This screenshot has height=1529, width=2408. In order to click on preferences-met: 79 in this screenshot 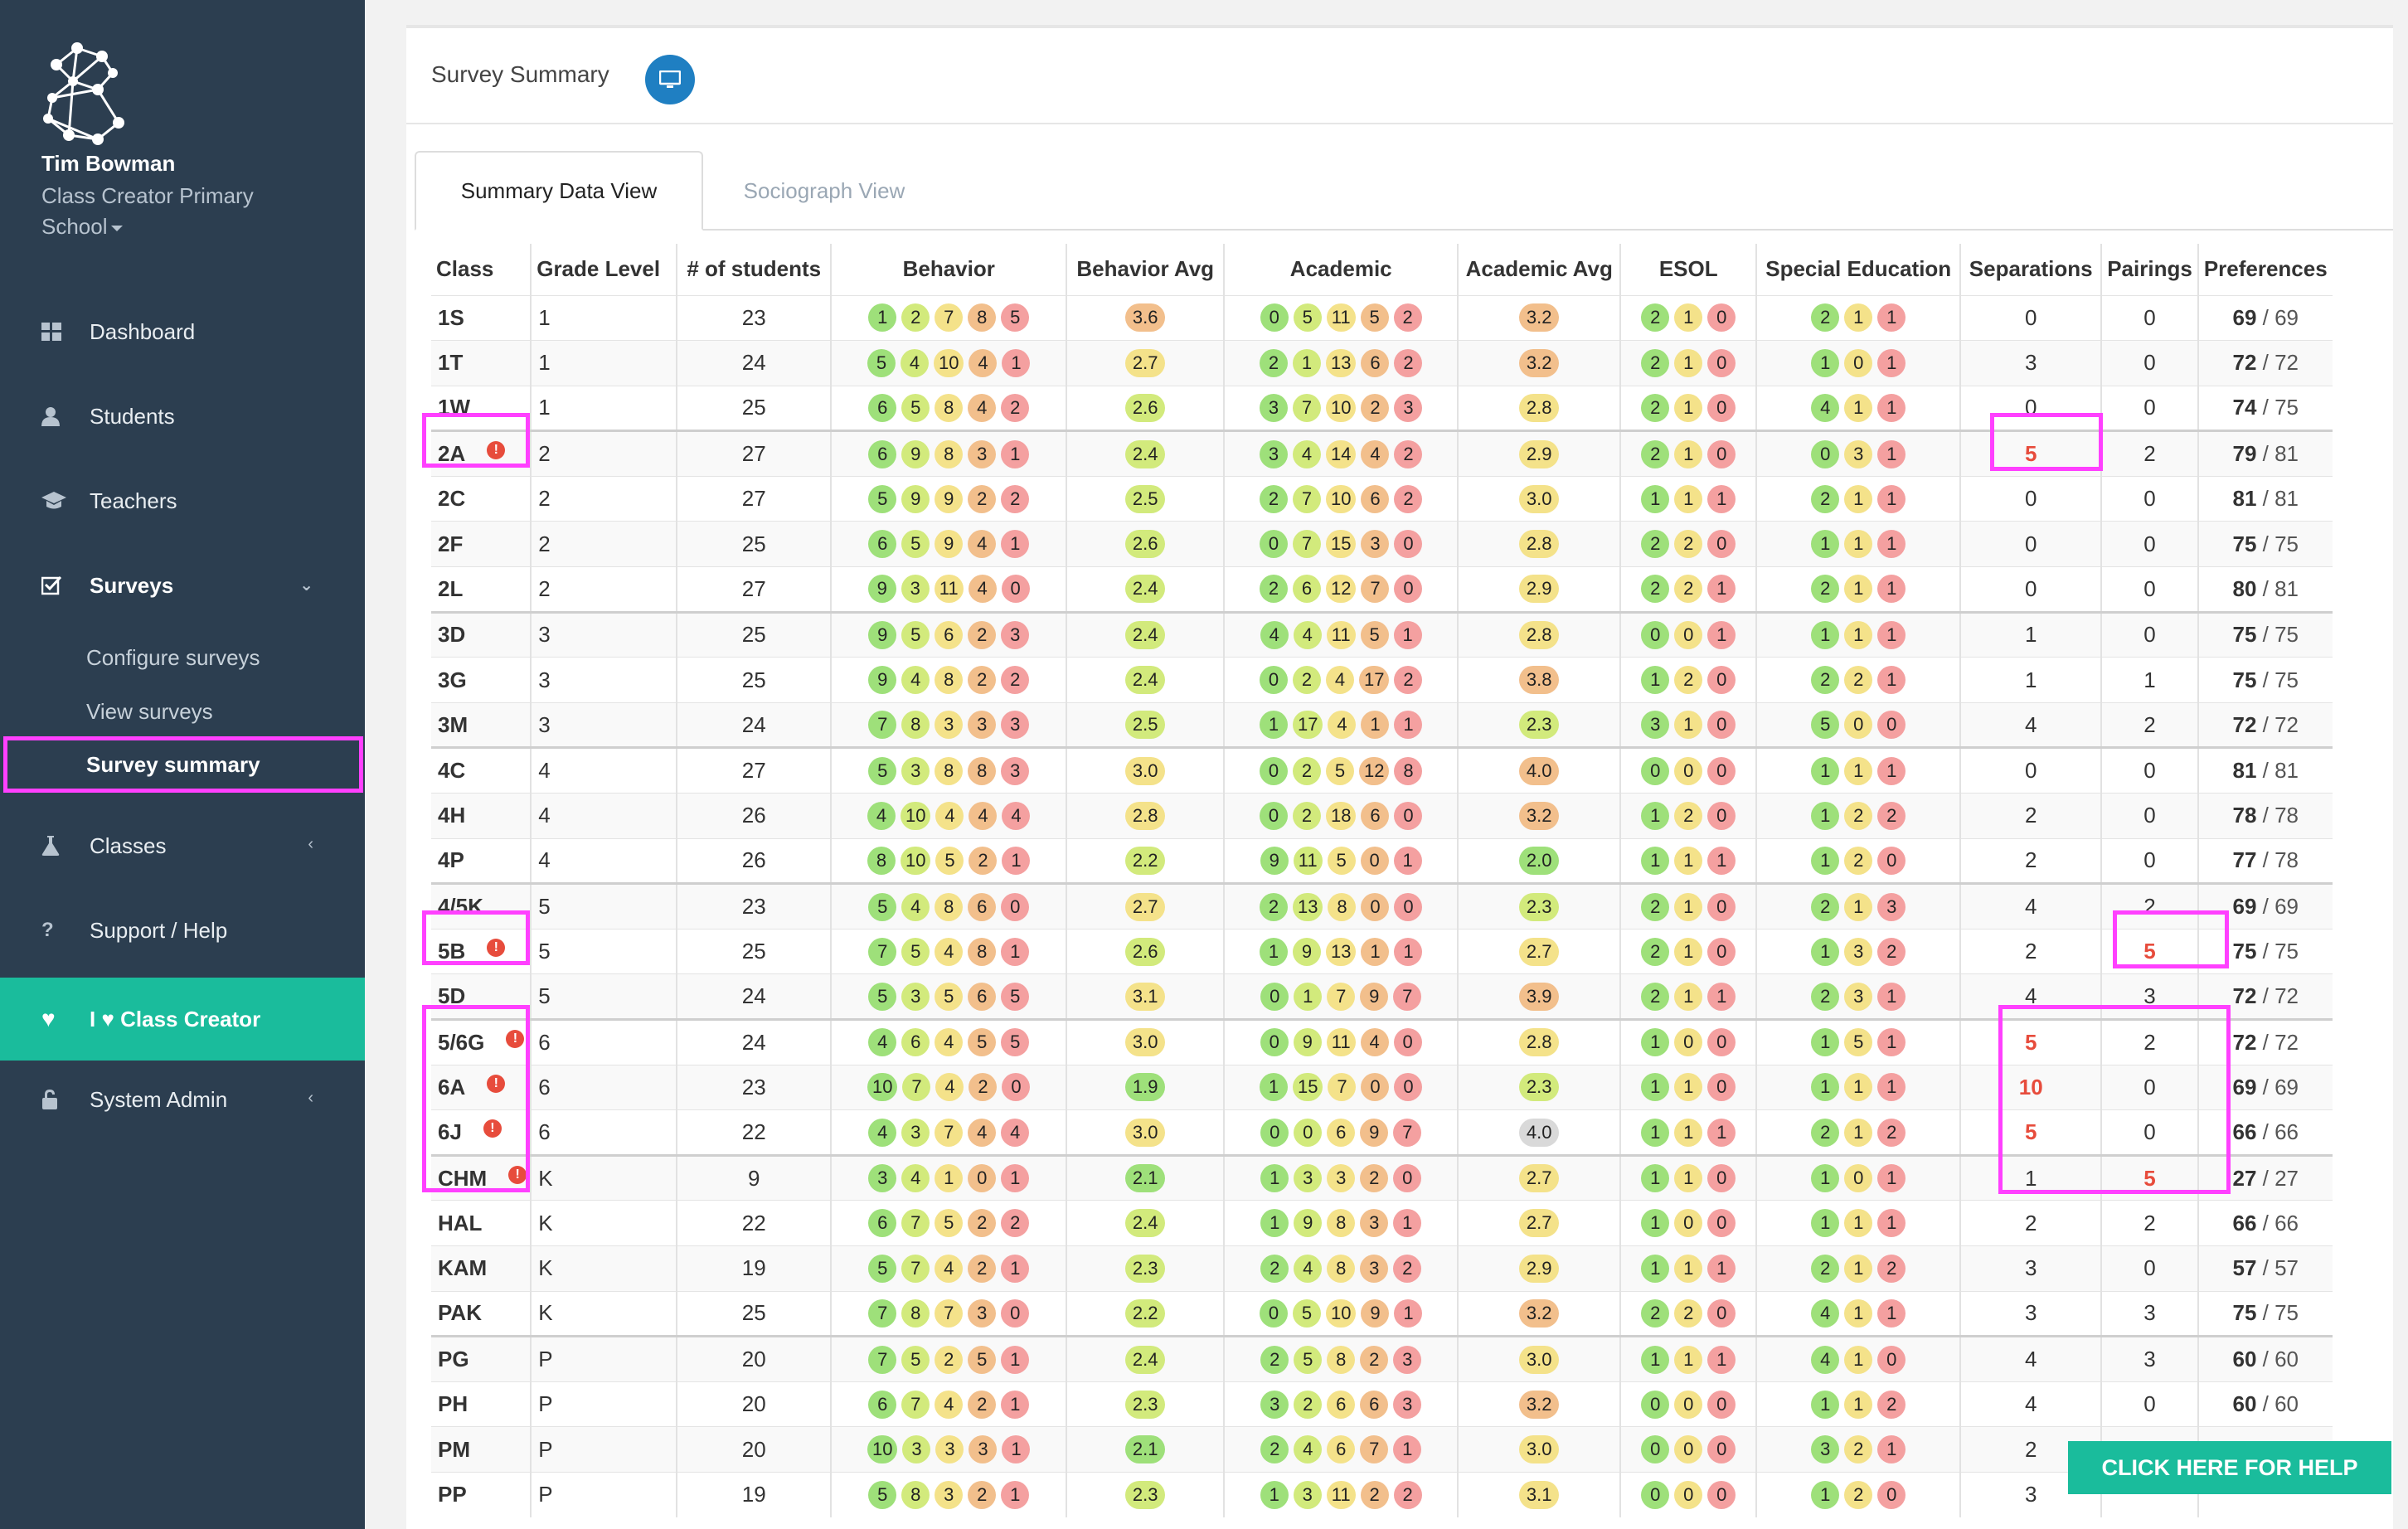, I will do `click(2245, 454)`.